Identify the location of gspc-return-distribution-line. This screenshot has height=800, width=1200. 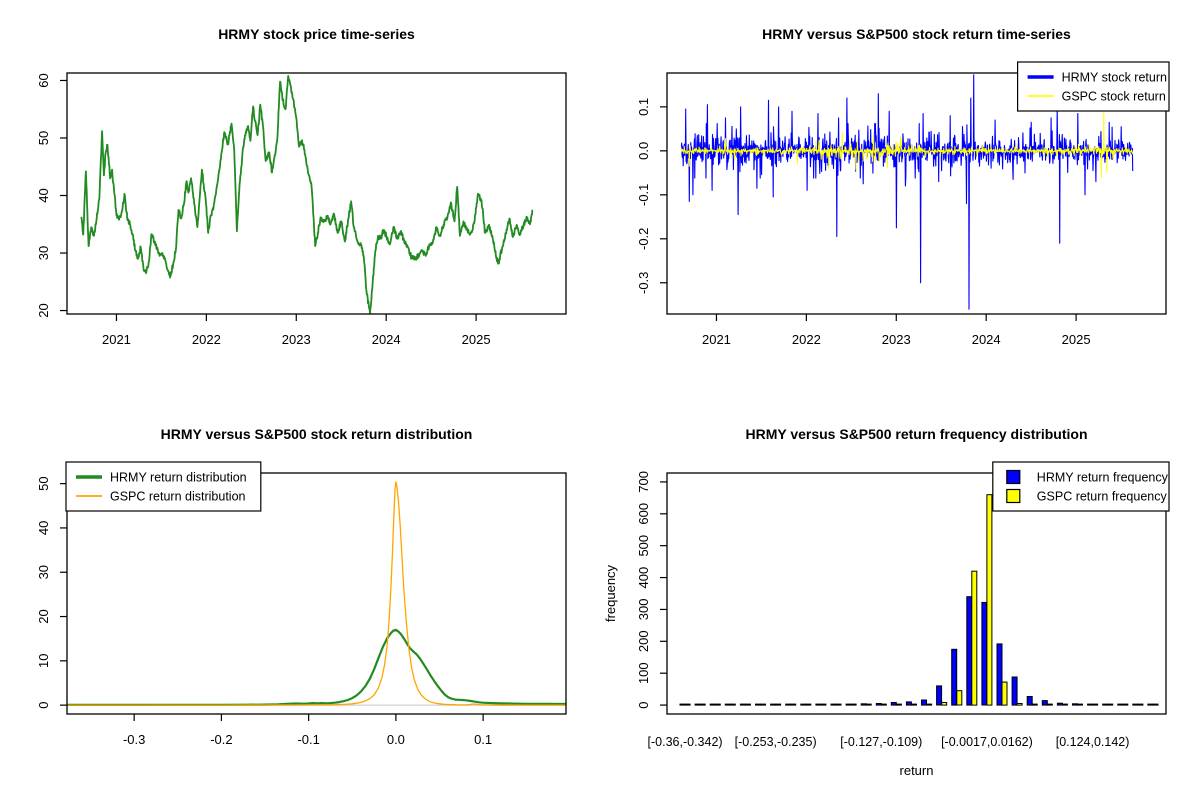
(316, 593).